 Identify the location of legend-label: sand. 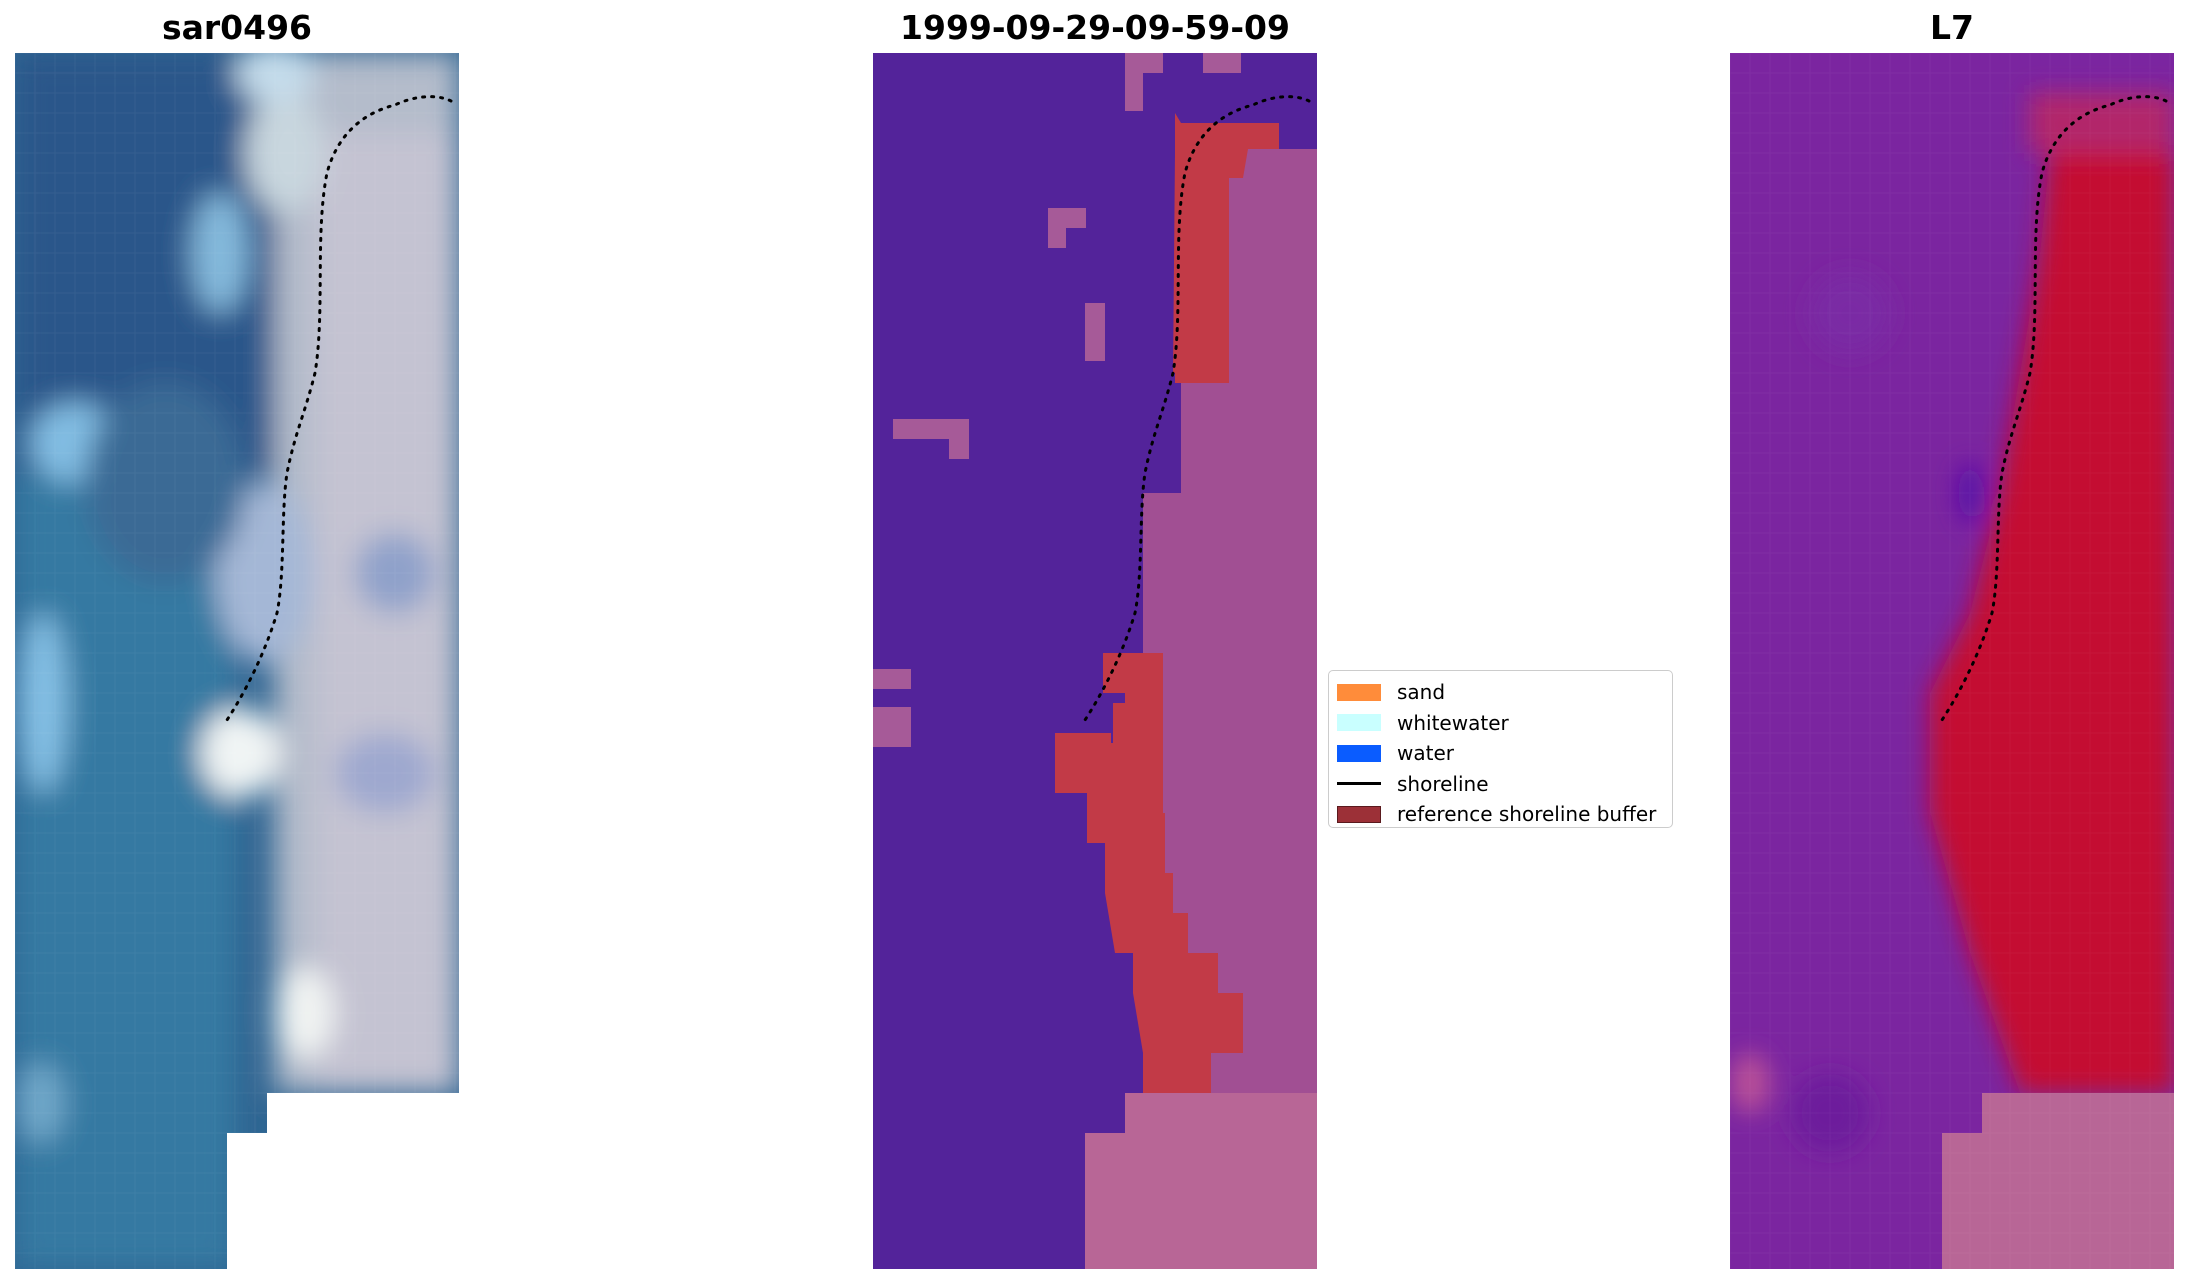
(1421, 692).